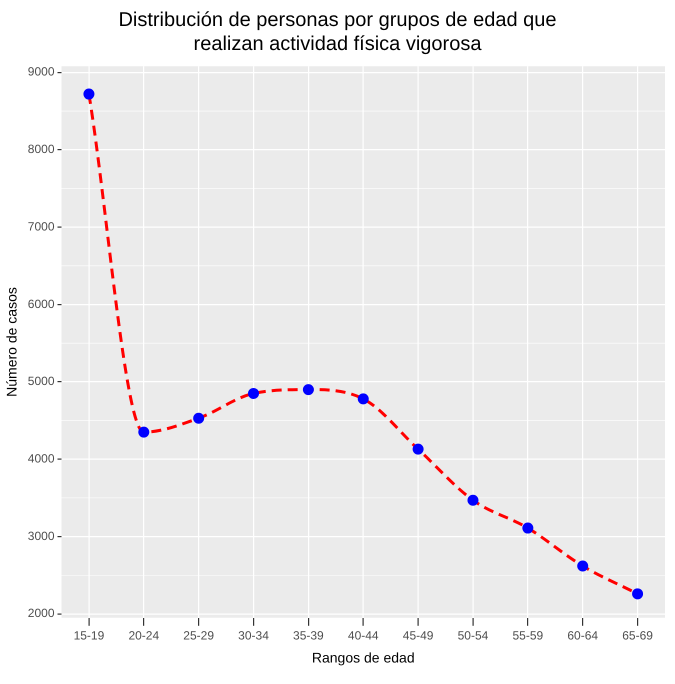 This screenshot has width=675, height=684. Describe the element at coordinates (308, 635) in the screenshot. I see `x-tick-label: 35-39` at that location.